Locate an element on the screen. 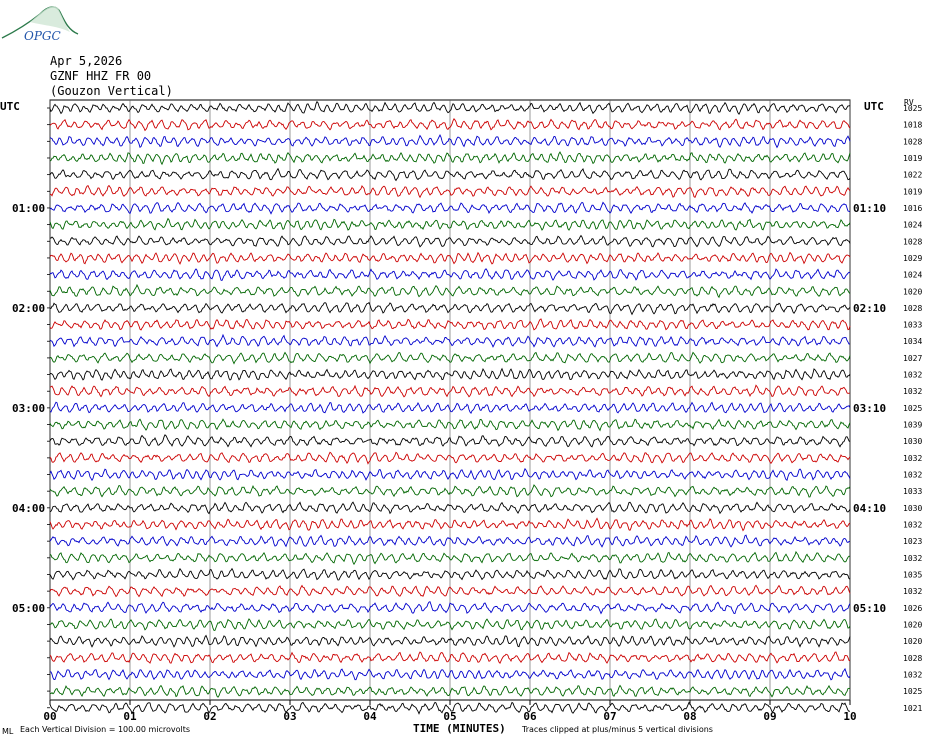 The image size is (930, 744). opgc-logo: OPGC is located at coordinates (40, 24).